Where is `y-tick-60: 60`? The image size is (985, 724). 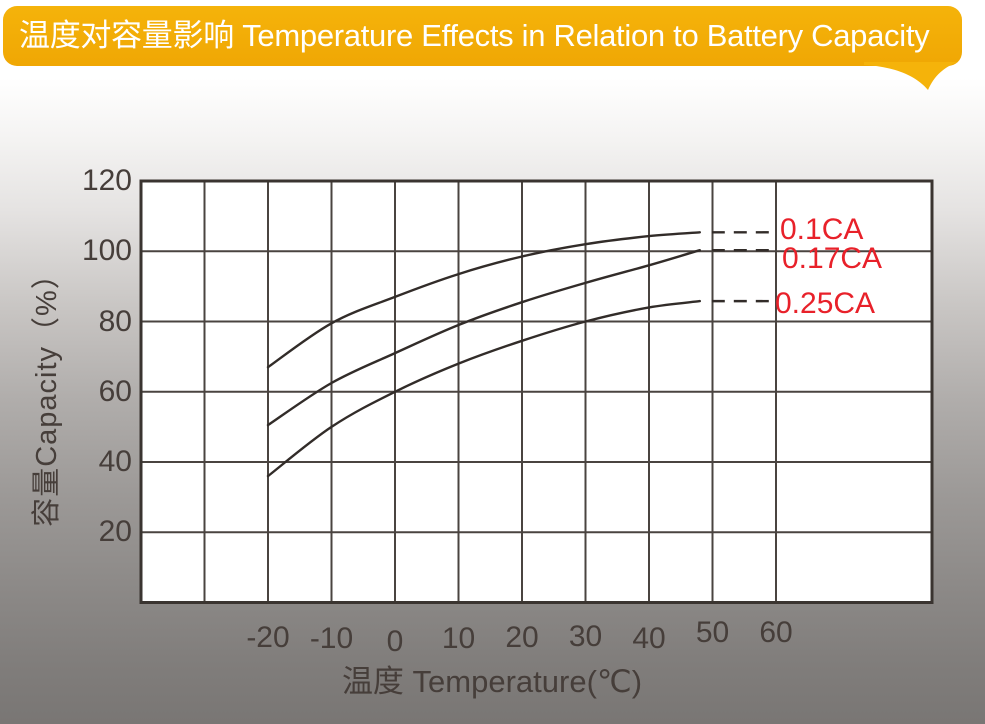 y-tick-60: 60 is located at coordinates (115, 391).